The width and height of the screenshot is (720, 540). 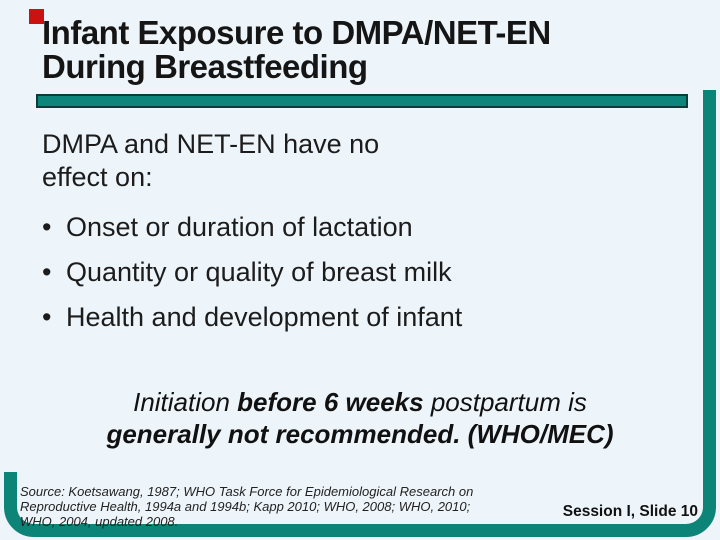 I want to click on quote-segment-bold: (WHO/MEC), so click(x=537, y=434).